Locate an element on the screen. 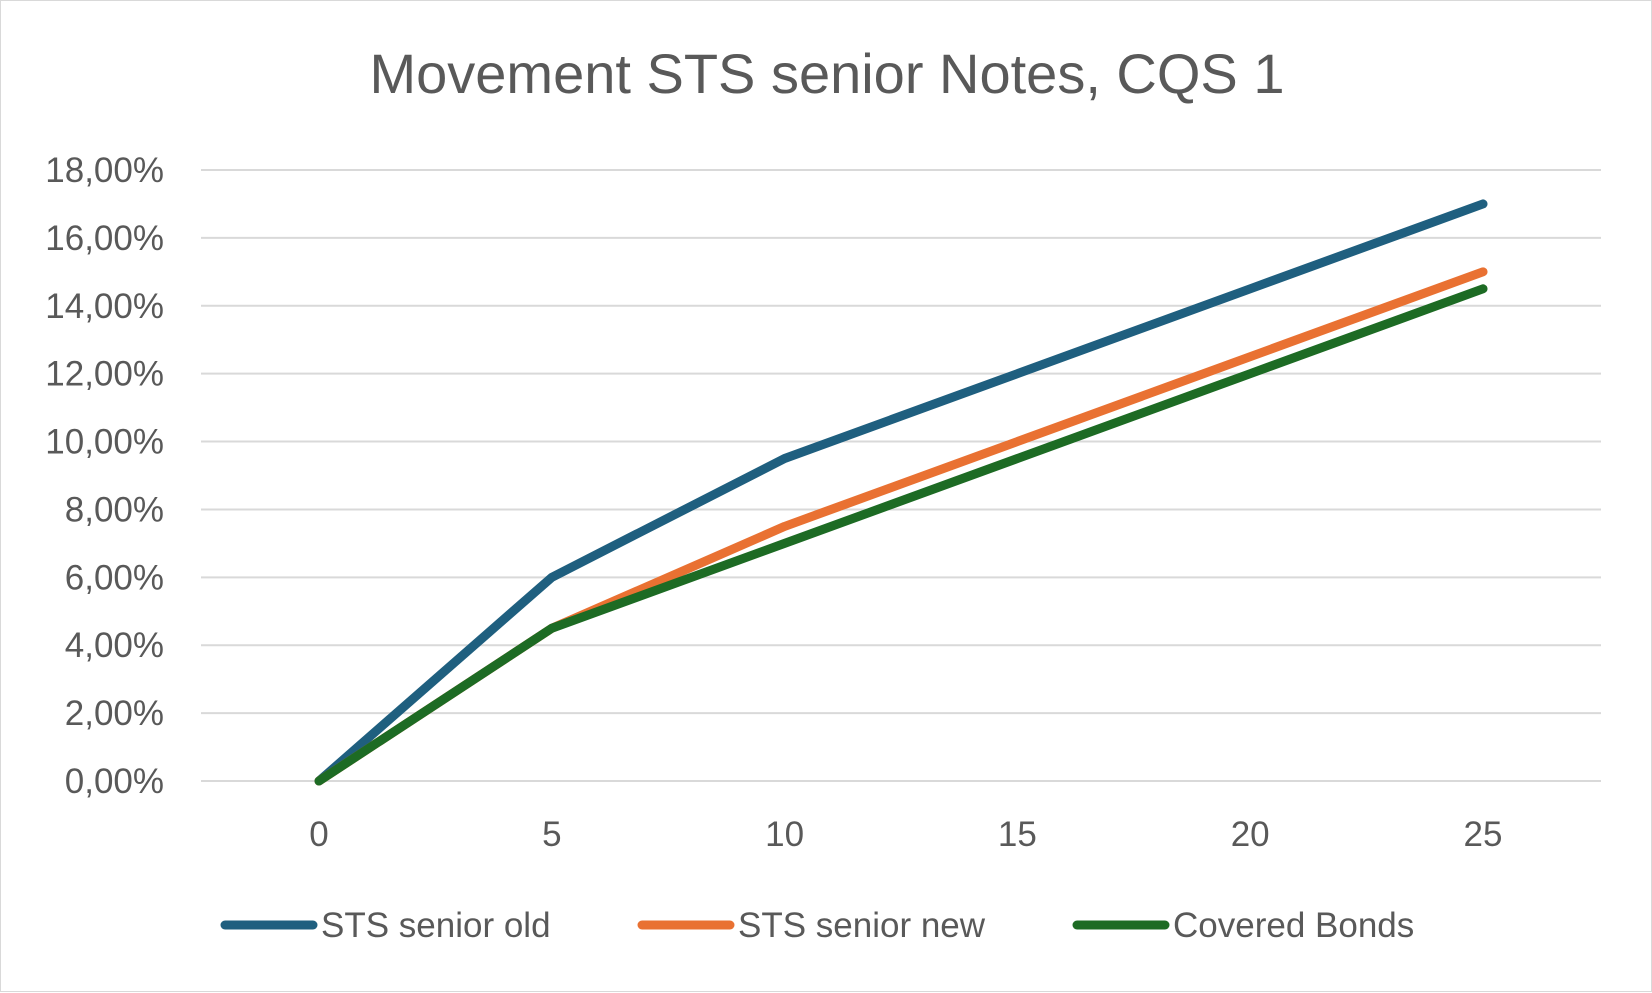 The image size is (1652, 993). legend-label: STS senior old is located at coordinates (436, 925).